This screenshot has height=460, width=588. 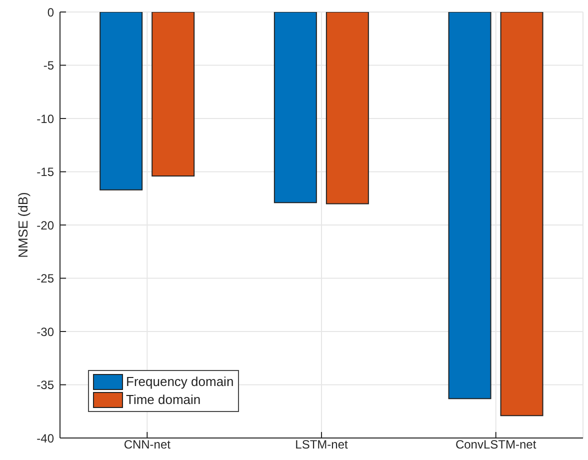 I want to click on y-tick-label: -20, so click(x=45, y=225).